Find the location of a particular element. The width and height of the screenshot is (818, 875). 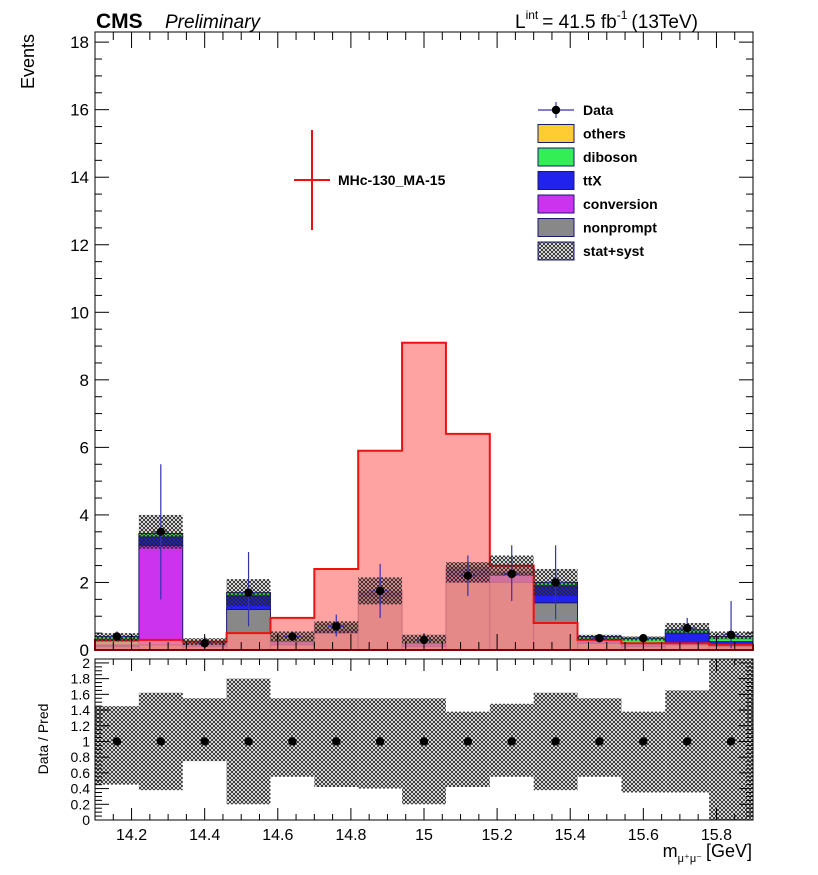

y-tick-label: 2 is located at coordinates (84, 582).